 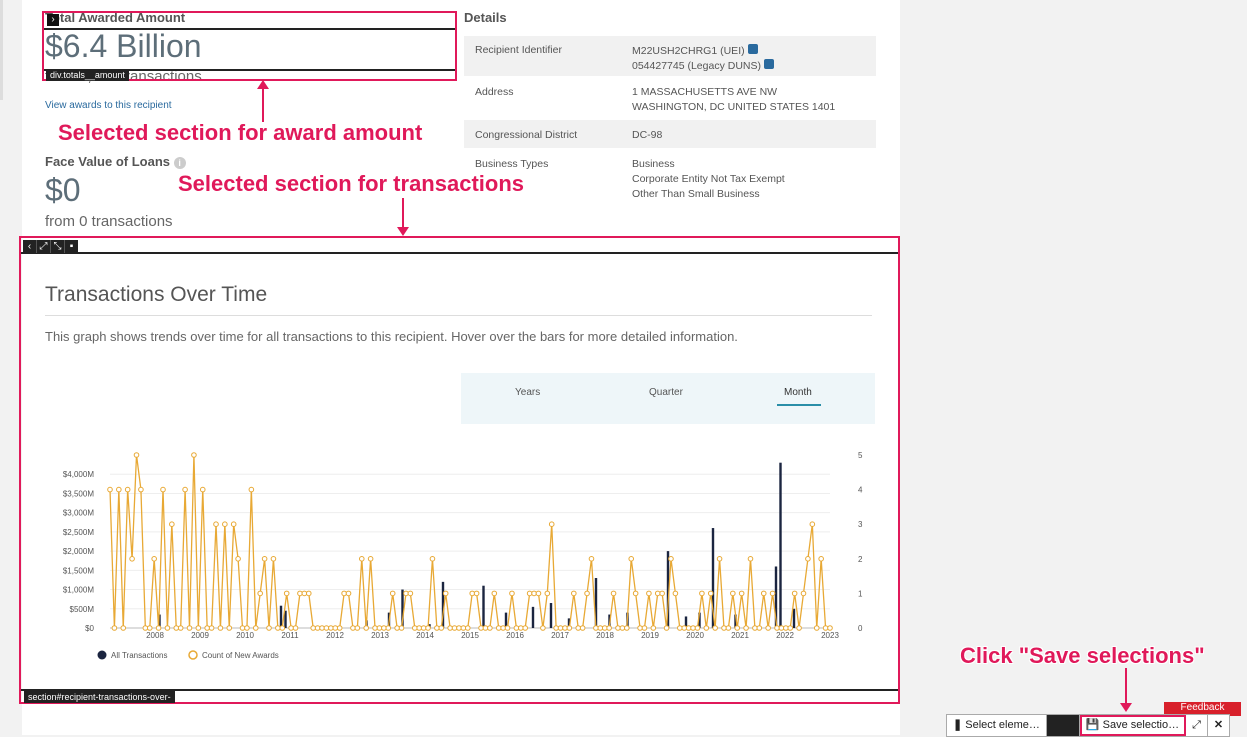 I want to click on toolbar-spacer, so click(x=1063, y=725).